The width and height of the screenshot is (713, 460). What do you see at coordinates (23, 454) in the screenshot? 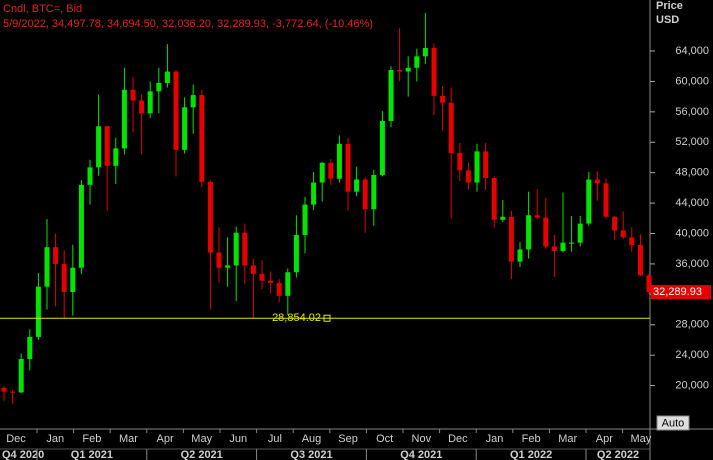
I see `quarter-label: Q4 2020` at bounding box center [23, 454].